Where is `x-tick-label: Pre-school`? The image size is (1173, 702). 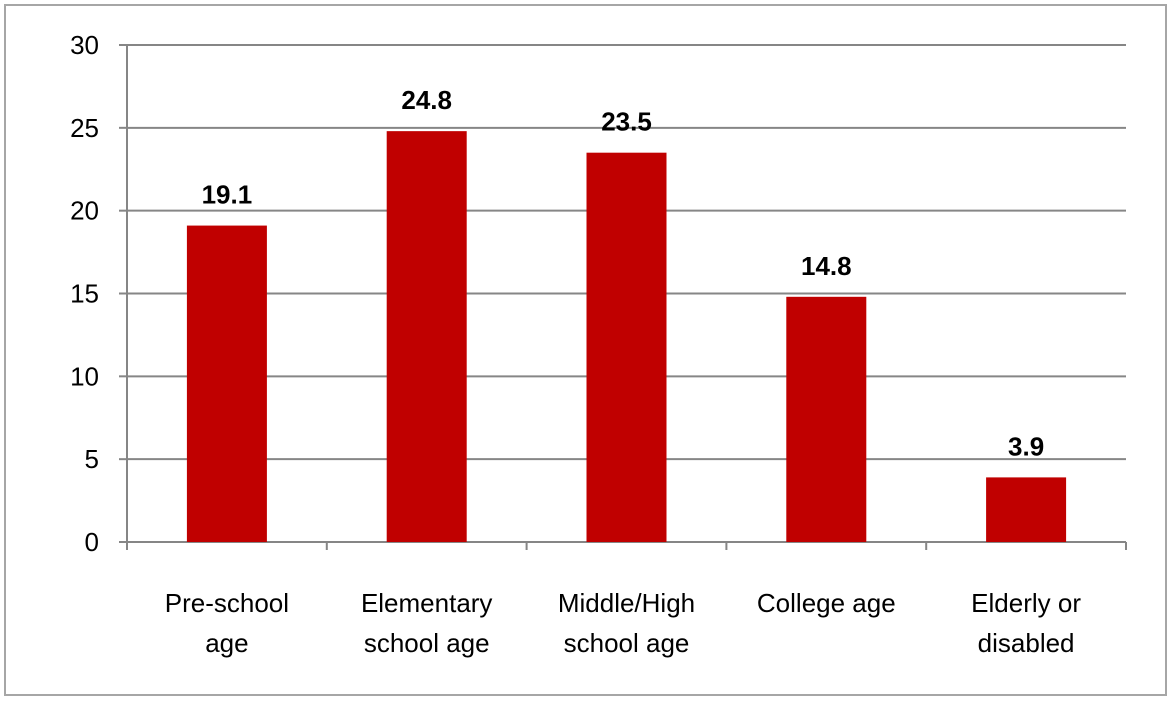
x-tick-label: Pre-school is located at coordinates (227, 603).